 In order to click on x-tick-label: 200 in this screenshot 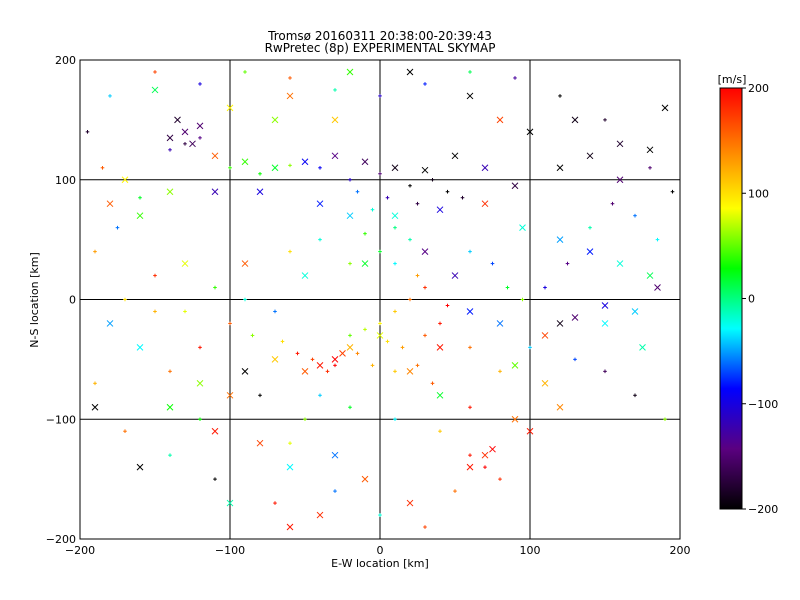, I will do `click(680, 550)`.